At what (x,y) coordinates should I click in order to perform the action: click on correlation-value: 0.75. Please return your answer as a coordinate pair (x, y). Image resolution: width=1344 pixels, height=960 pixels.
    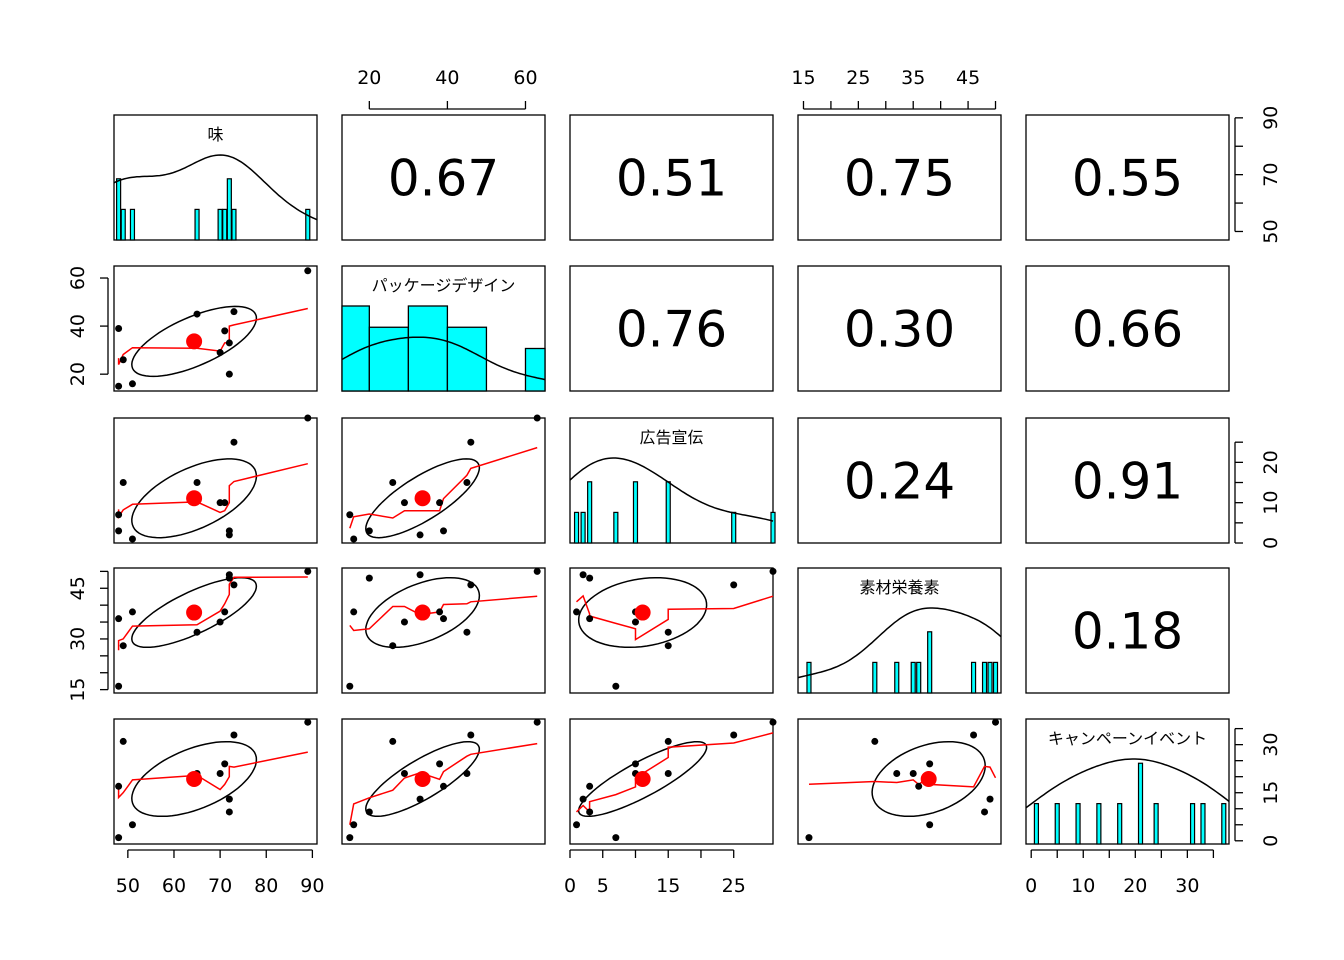
    Looking at the image, I should click on (899, 179).